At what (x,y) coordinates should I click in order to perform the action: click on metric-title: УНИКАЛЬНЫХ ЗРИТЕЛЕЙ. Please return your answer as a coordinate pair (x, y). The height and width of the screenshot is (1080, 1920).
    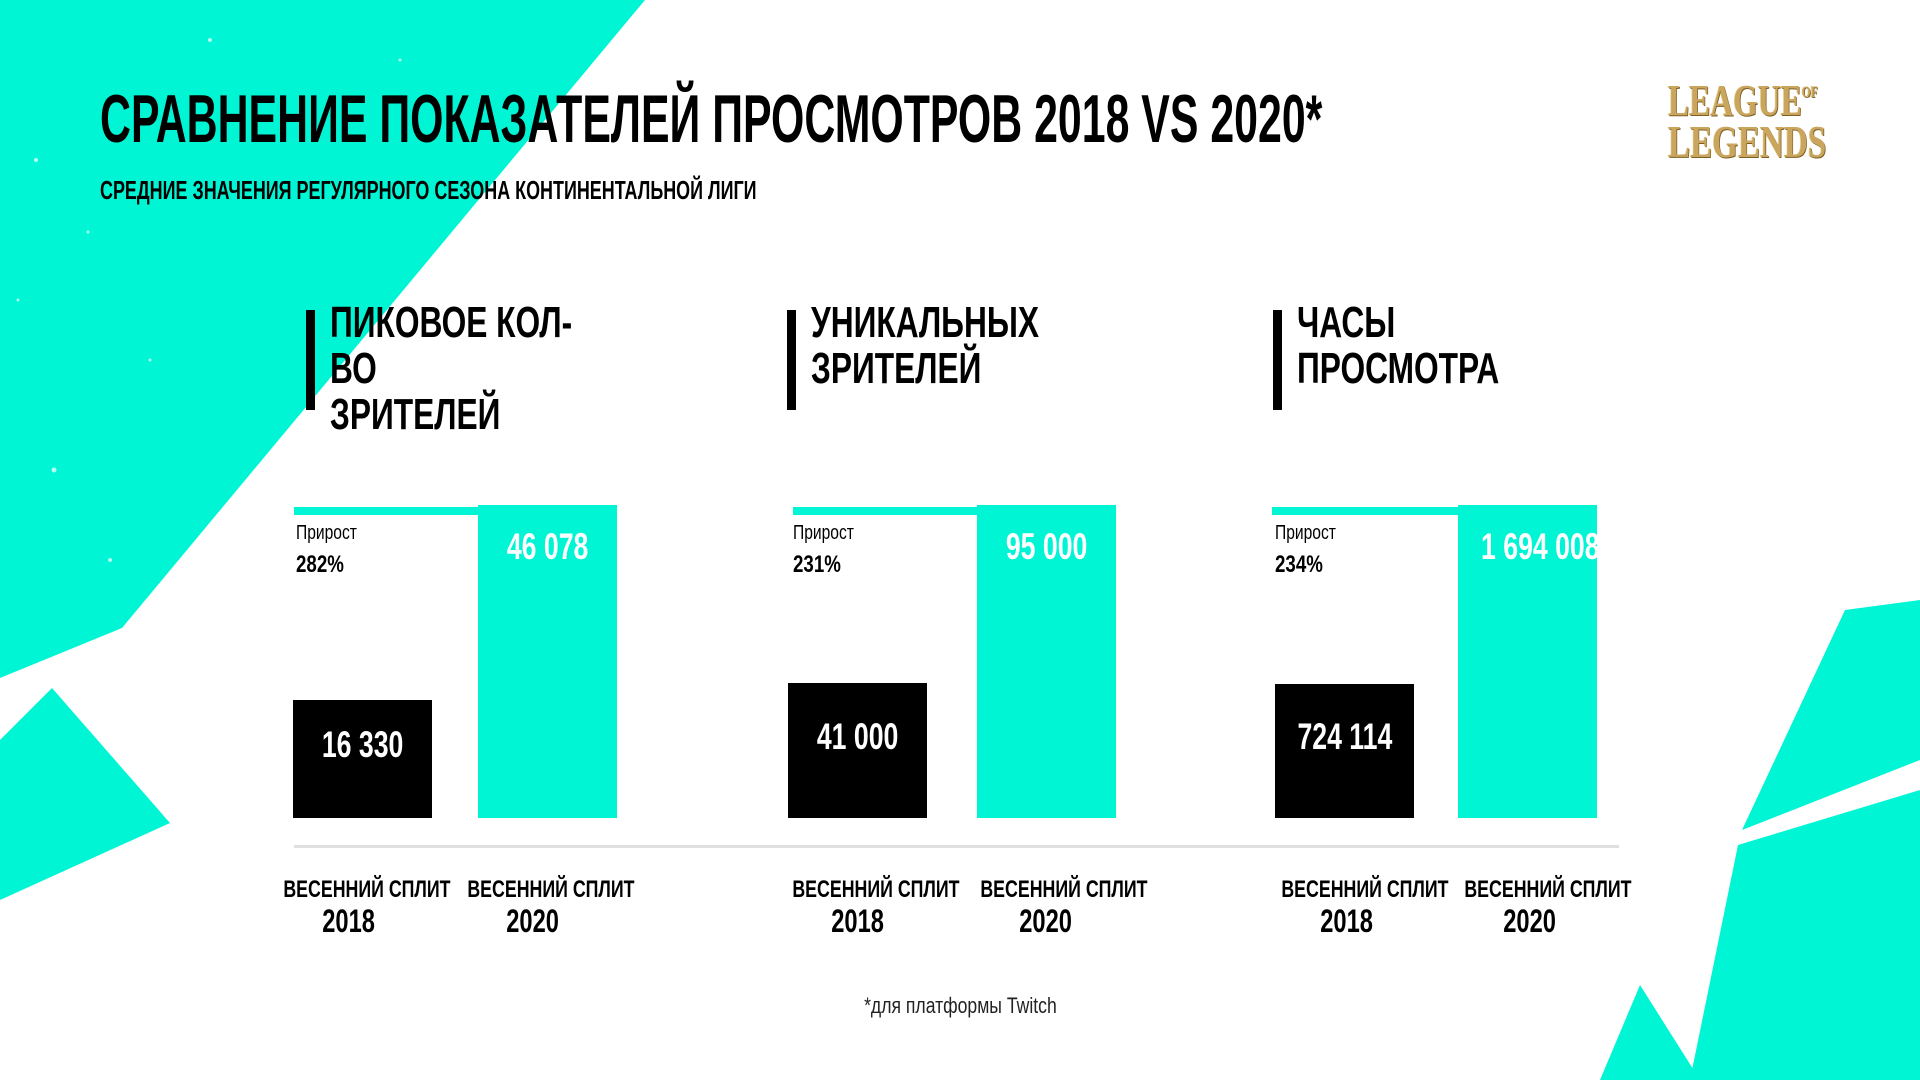
    Looking at the image, I should click on (948, 346).